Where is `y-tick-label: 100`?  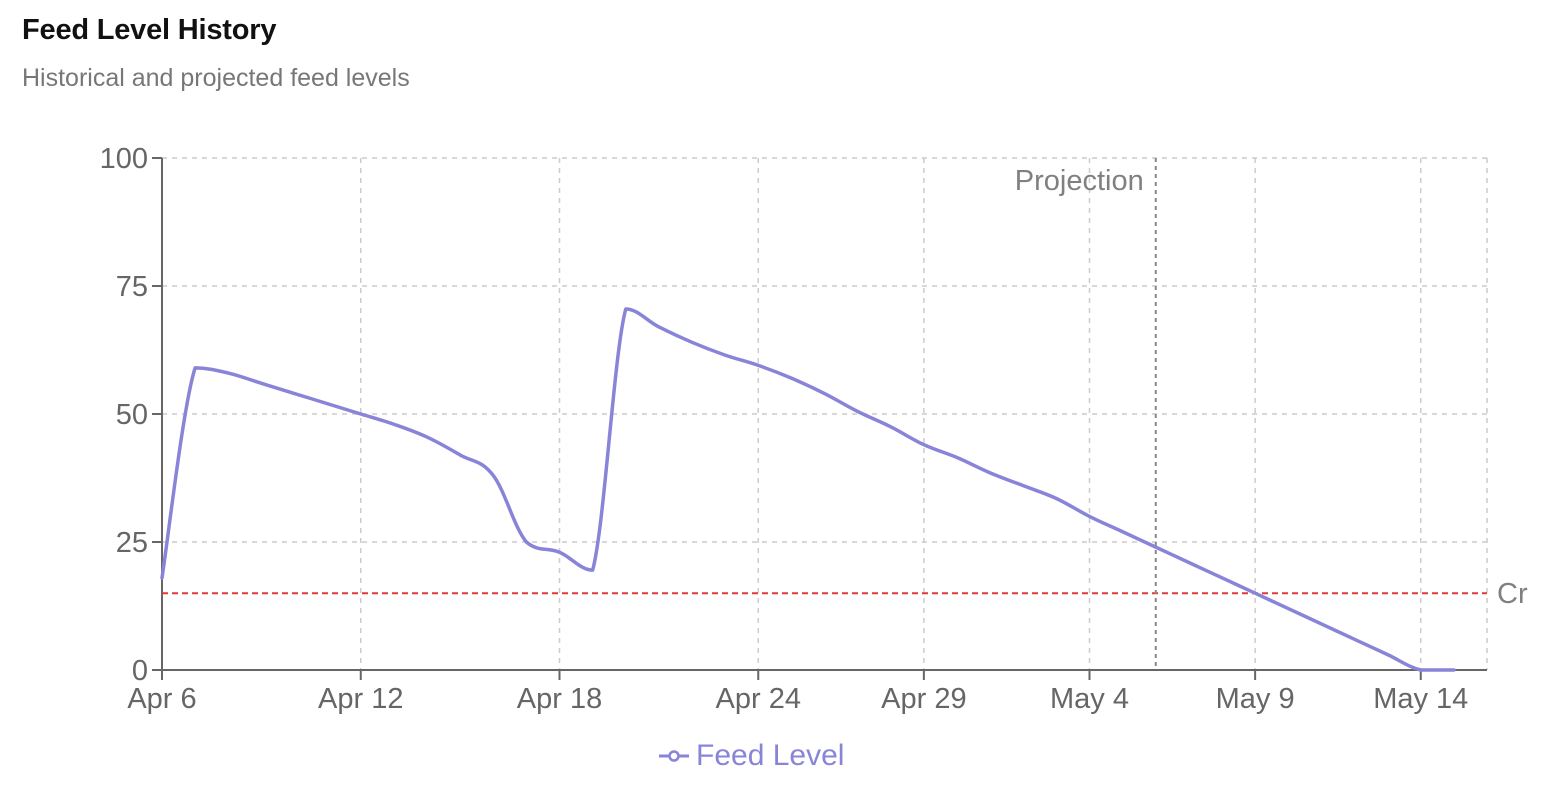
y-tick-label: 100 is located at coordinates (124, 159).